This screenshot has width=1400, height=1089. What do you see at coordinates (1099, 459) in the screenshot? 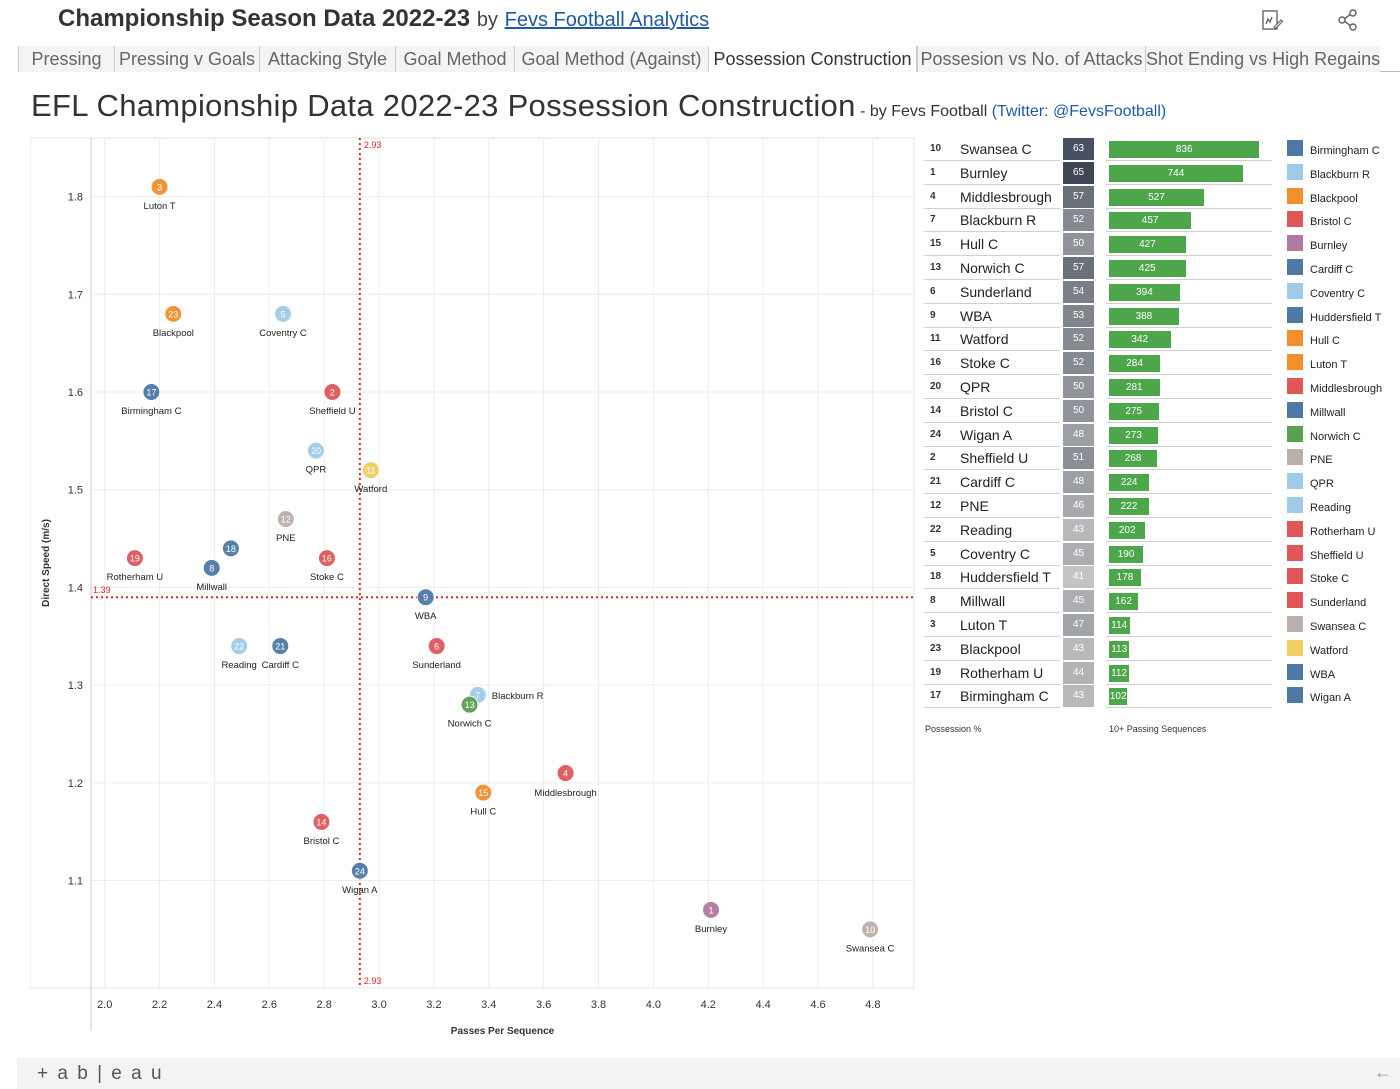
I see `table-row: 2 Sheffield U 51 268` at bounding box center [1099, 459].